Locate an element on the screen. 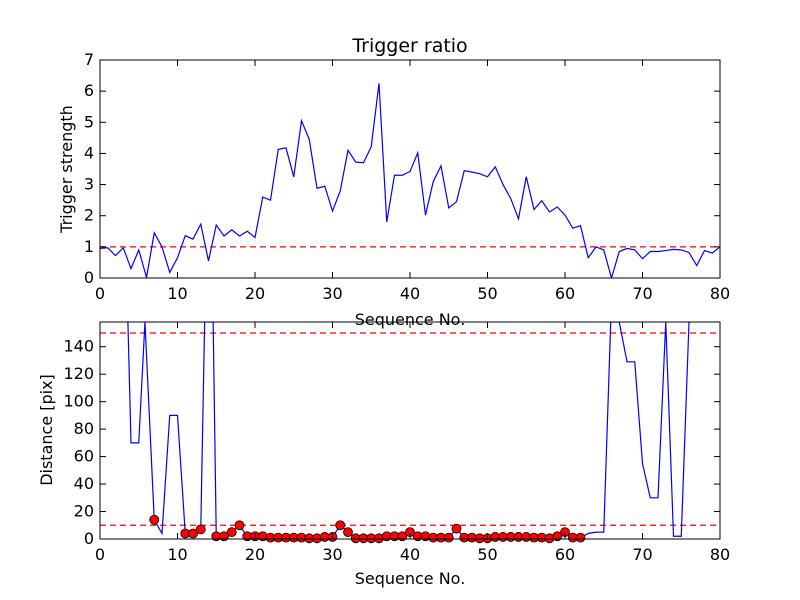 The width and height of the screenshot is (800, 600). top-y-tick-label: 6 is located at coordinates (89, 90).